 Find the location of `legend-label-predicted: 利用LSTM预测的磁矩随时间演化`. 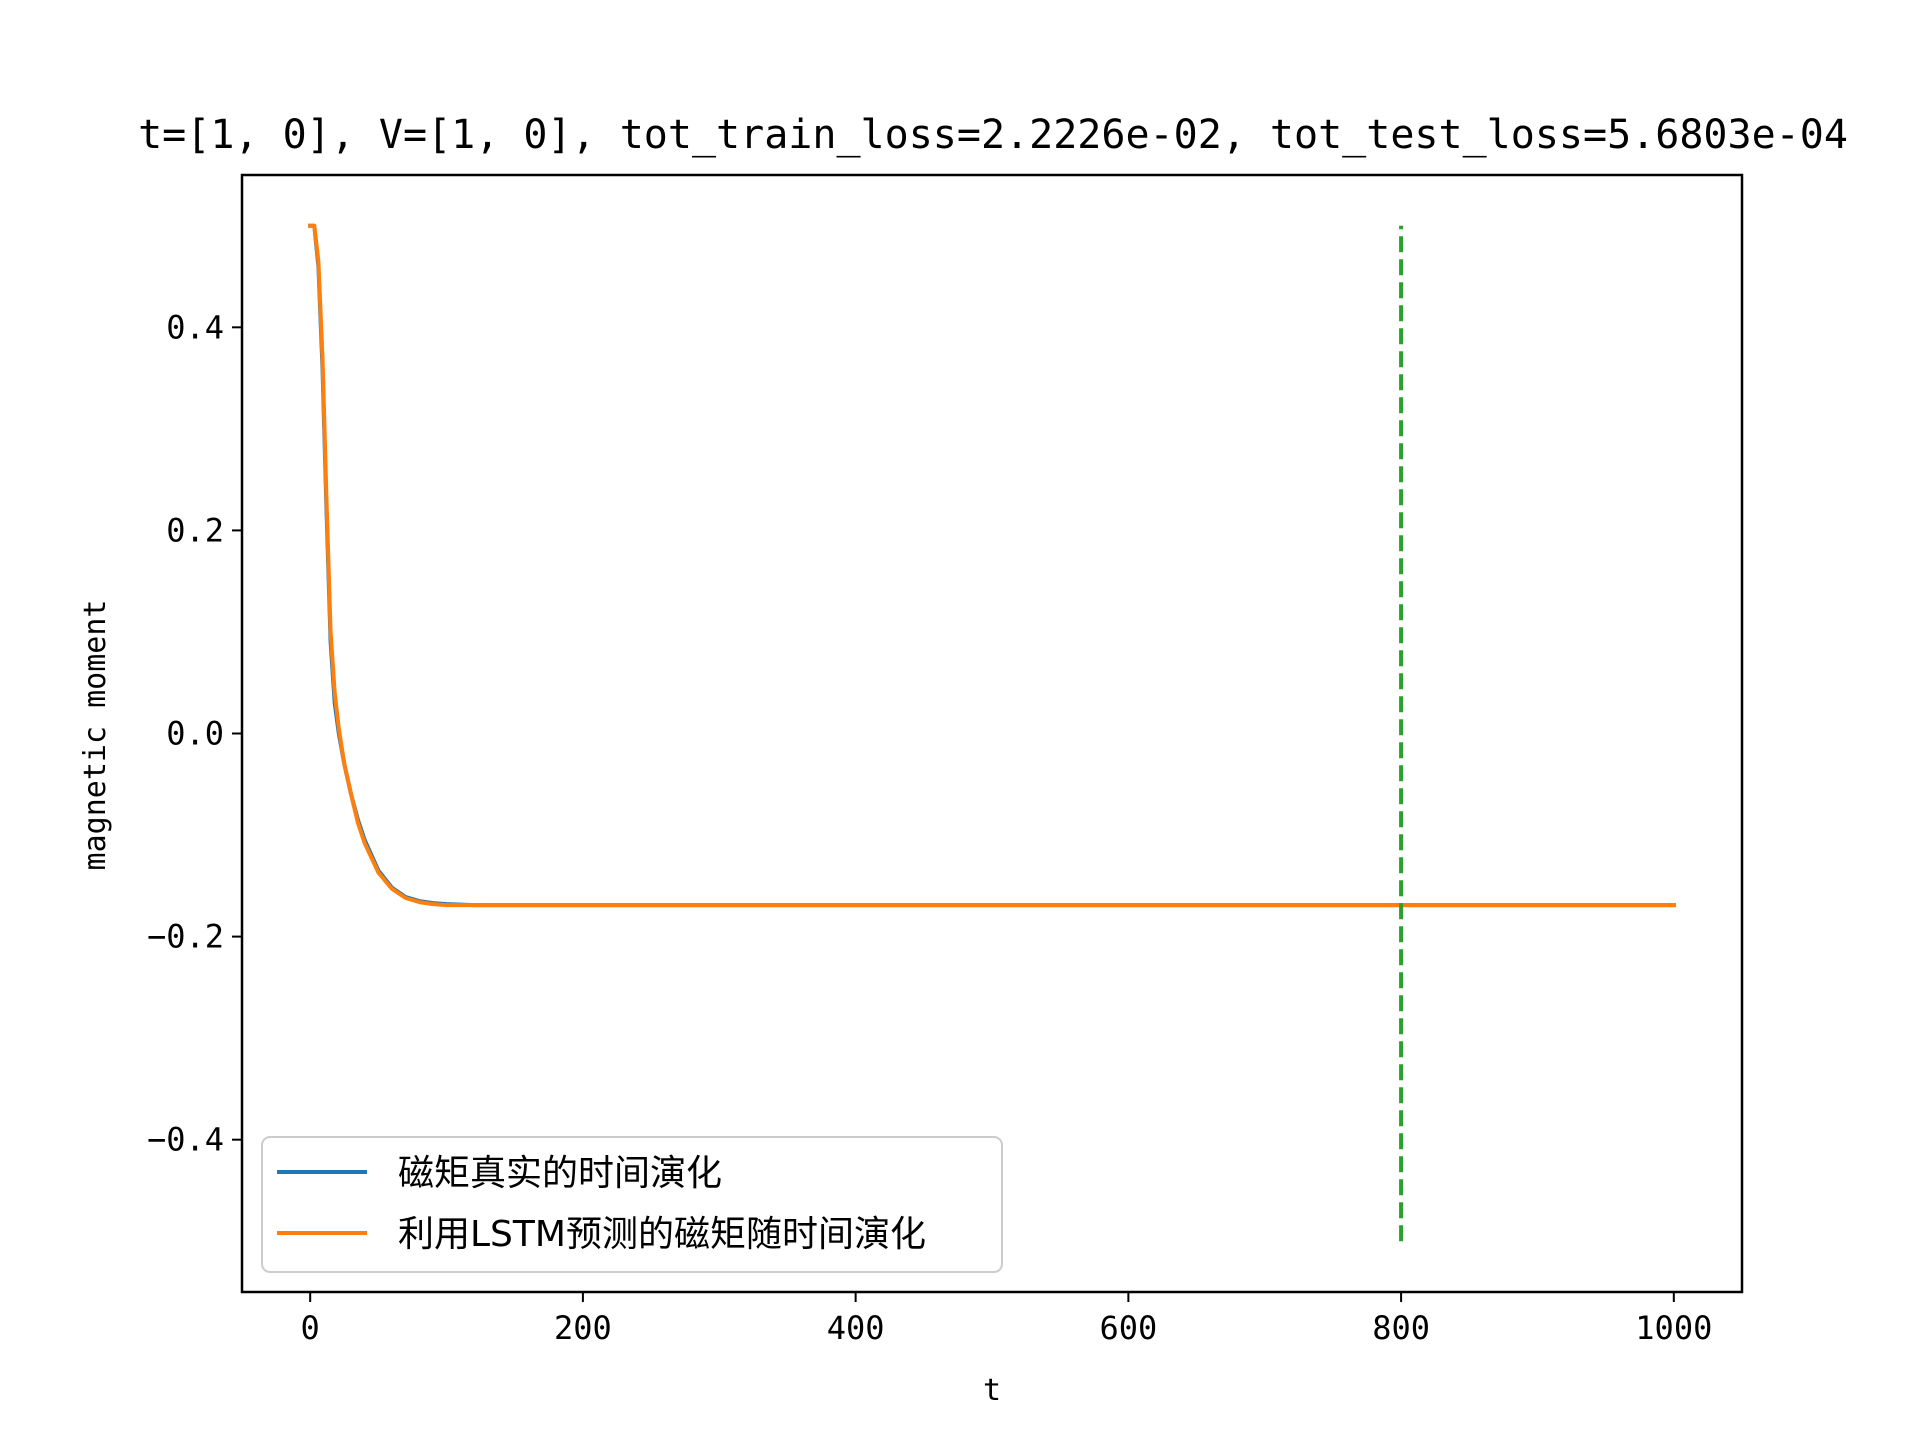

legend-label-predicted: 利用LSTM预测的磁矩随时间演化 is located at coordinates (662, 1234).